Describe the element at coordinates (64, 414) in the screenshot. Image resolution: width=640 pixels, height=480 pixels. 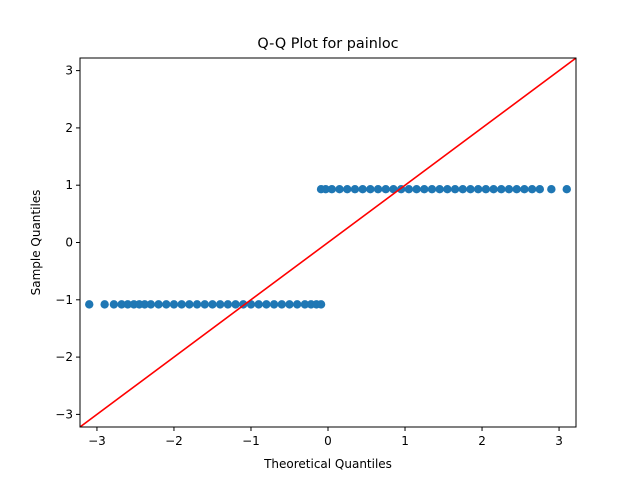
I see `y-tick-label: −3` at that location.